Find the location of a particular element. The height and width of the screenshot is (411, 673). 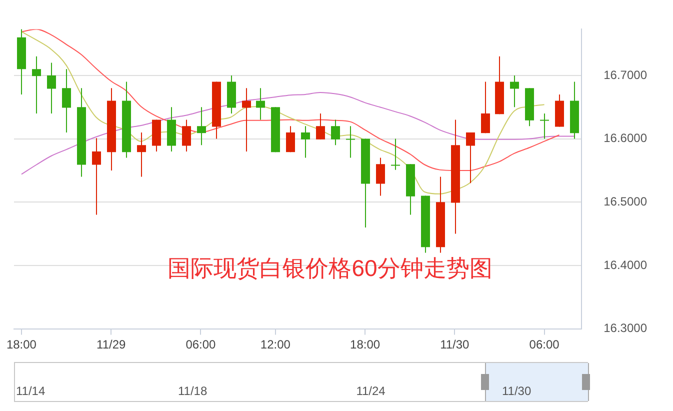

text: 11/24 is located at coordinates (371, 391).